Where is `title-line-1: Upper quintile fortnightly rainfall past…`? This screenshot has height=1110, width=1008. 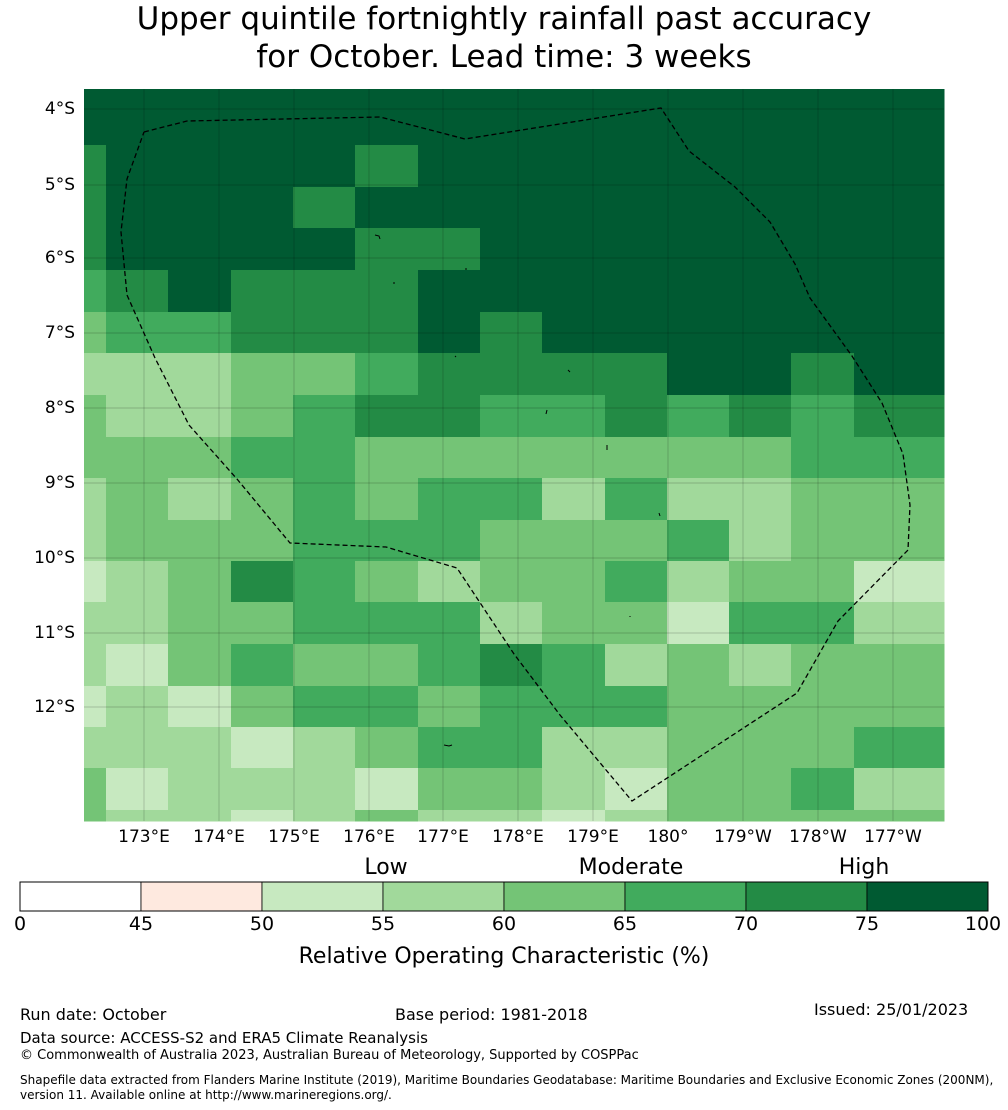 title-line-1: Upper quintile fortnightly rainfall past… is located at coordinates (504, 19).